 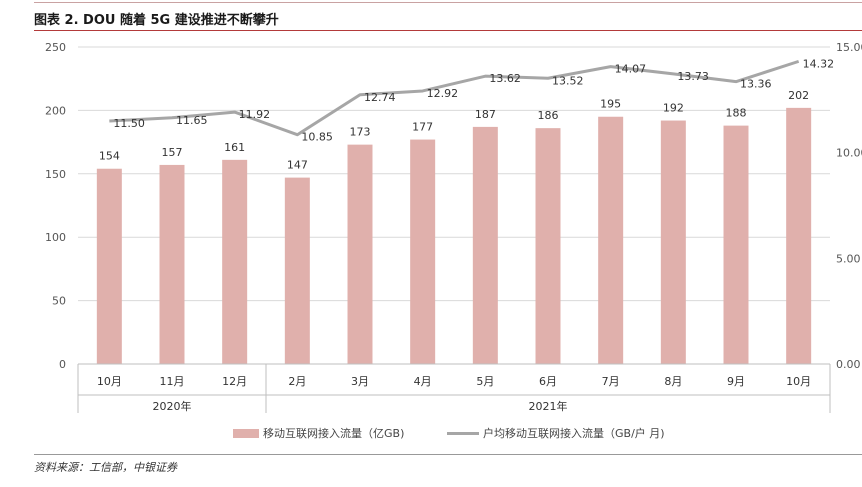 I want to click on x-group-label: 2021年, so click(x=548, y=406).